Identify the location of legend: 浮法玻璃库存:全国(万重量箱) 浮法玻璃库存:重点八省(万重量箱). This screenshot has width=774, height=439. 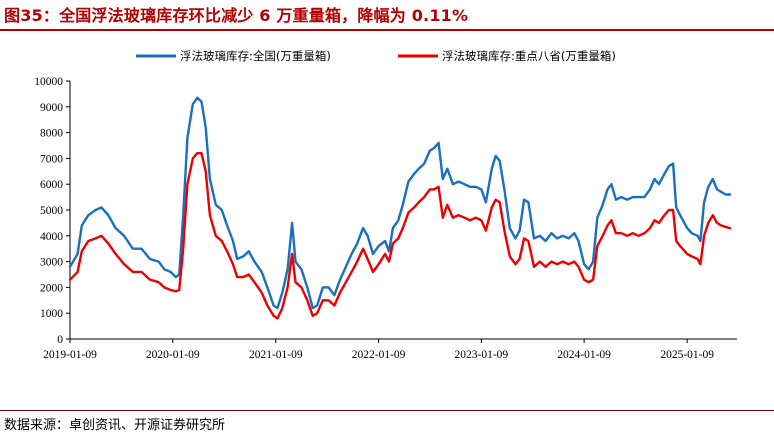
(376, 56).